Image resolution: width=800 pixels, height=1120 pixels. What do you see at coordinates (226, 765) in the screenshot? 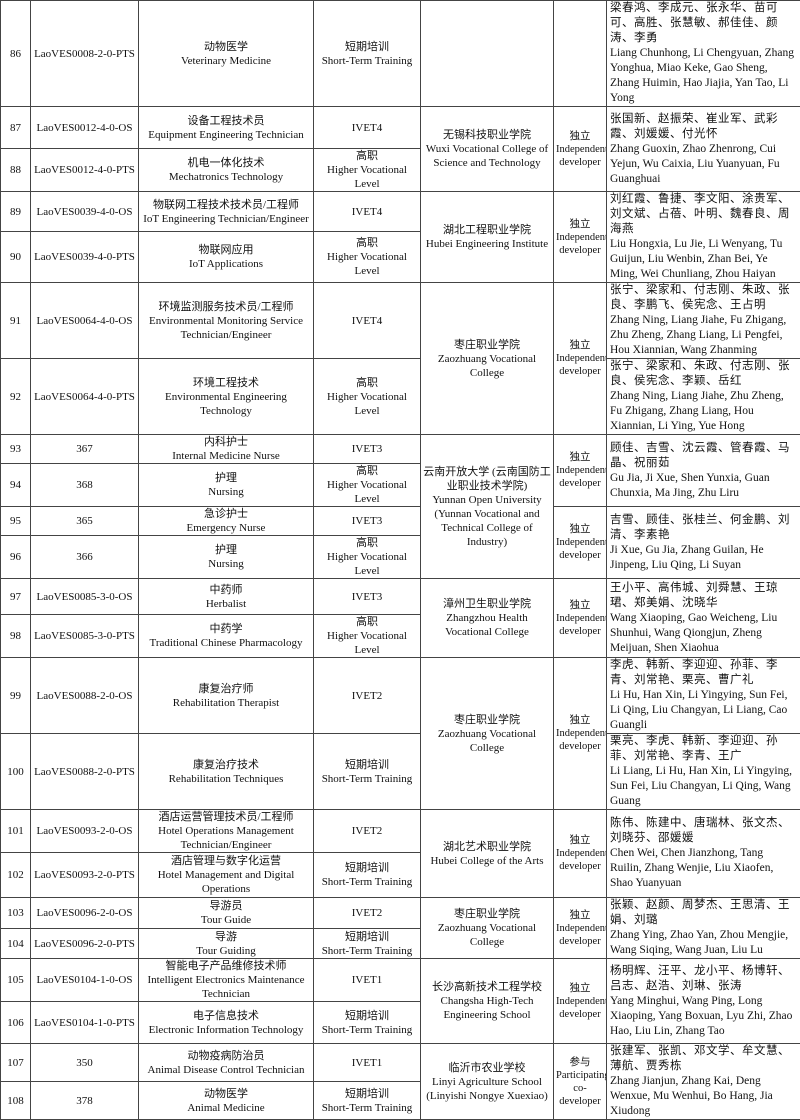
I see `program-name-zh: 康复治疗技术` at bounding box center [226, 765].